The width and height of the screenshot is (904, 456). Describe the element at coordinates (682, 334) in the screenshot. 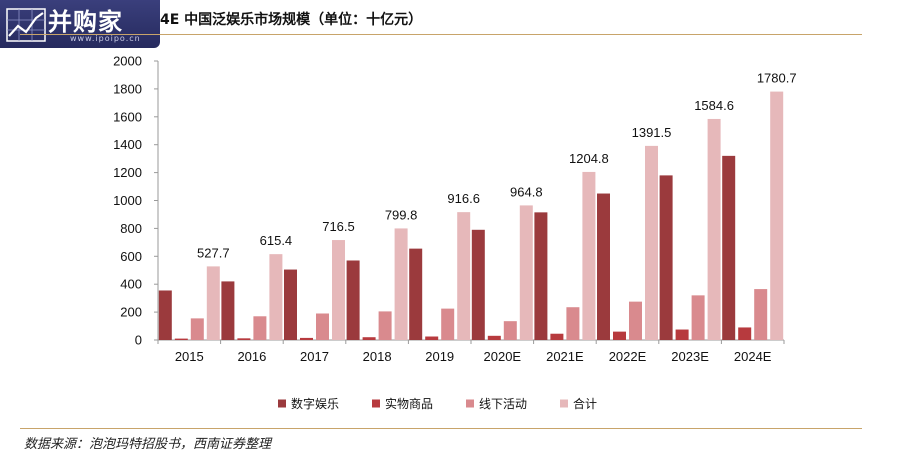

I see `bar-2-2023E` at that location.